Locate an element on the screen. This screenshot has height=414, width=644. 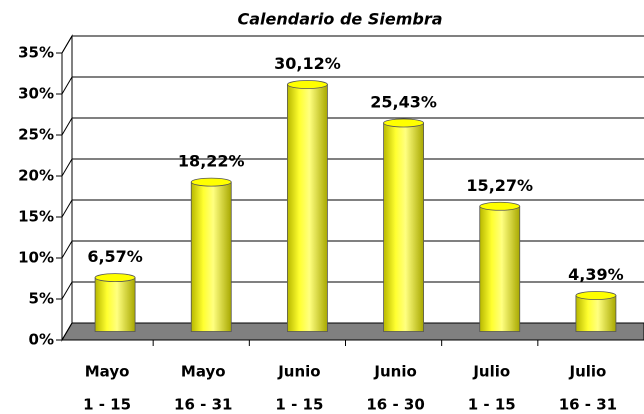
floor is located at coordinates (352, 331).